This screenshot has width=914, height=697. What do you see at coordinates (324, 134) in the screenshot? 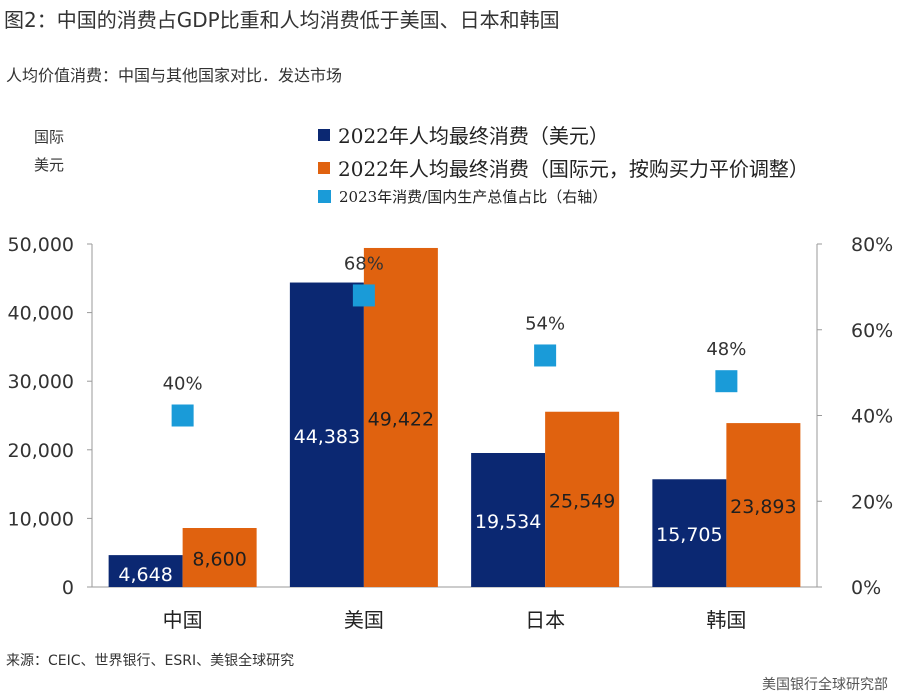
I see `legend-swatch-usd` at bounding box center [324, 134].